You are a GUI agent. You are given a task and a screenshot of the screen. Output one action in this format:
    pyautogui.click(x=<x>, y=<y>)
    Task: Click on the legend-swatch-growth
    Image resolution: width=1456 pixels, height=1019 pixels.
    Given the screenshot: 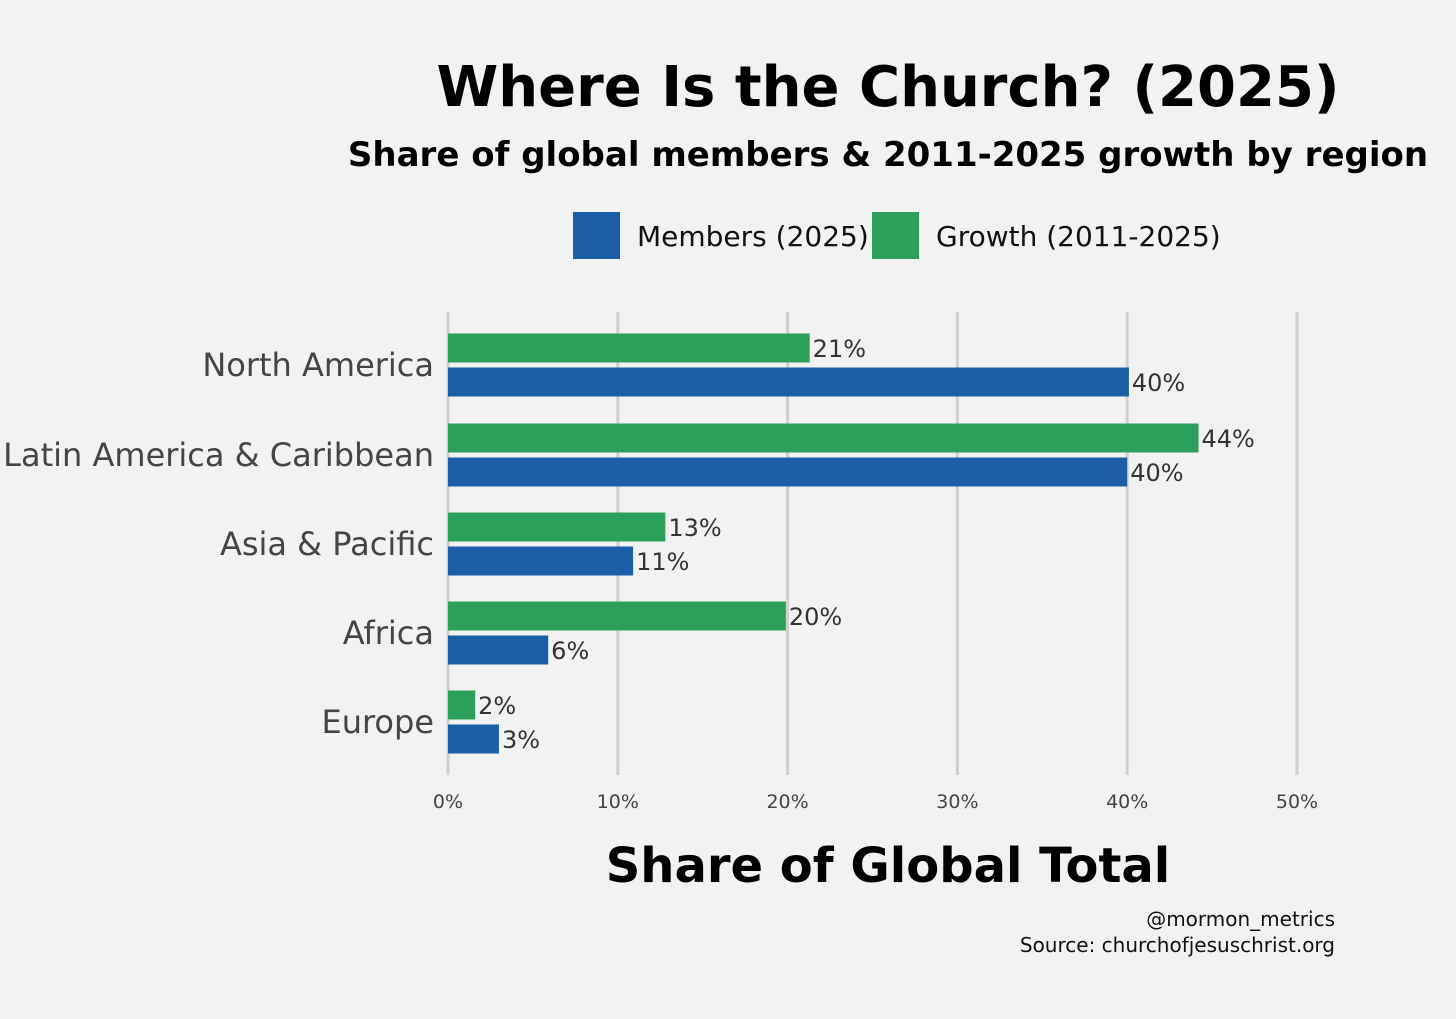 What is the action you would take?
    pyautogui.click(x=895, y=235)
    